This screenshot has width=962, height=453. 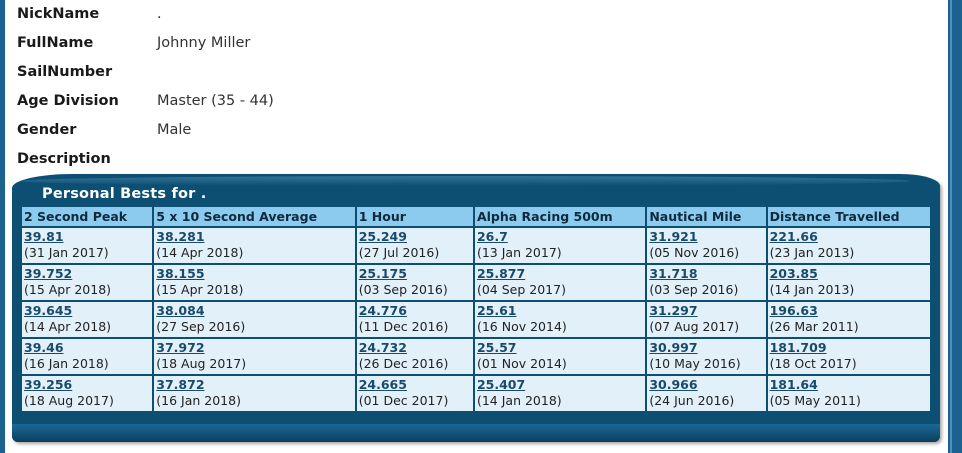 I want to click on pb-date: (23 Jan 2013), so click(x=812, y=252).